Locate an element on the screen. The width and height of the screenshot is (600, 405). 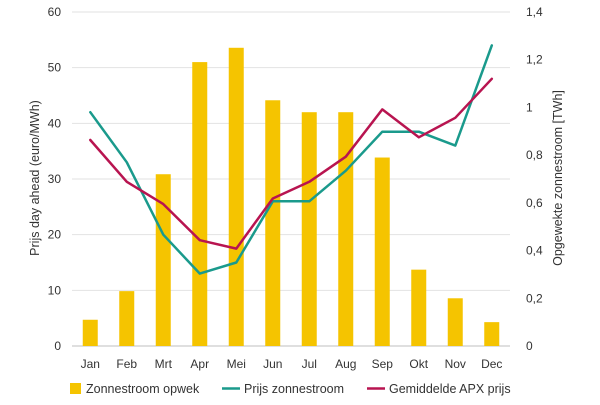
left-axis-ticks: 0 10 20 30 40 50 60 is located at coordinates (55, 179).